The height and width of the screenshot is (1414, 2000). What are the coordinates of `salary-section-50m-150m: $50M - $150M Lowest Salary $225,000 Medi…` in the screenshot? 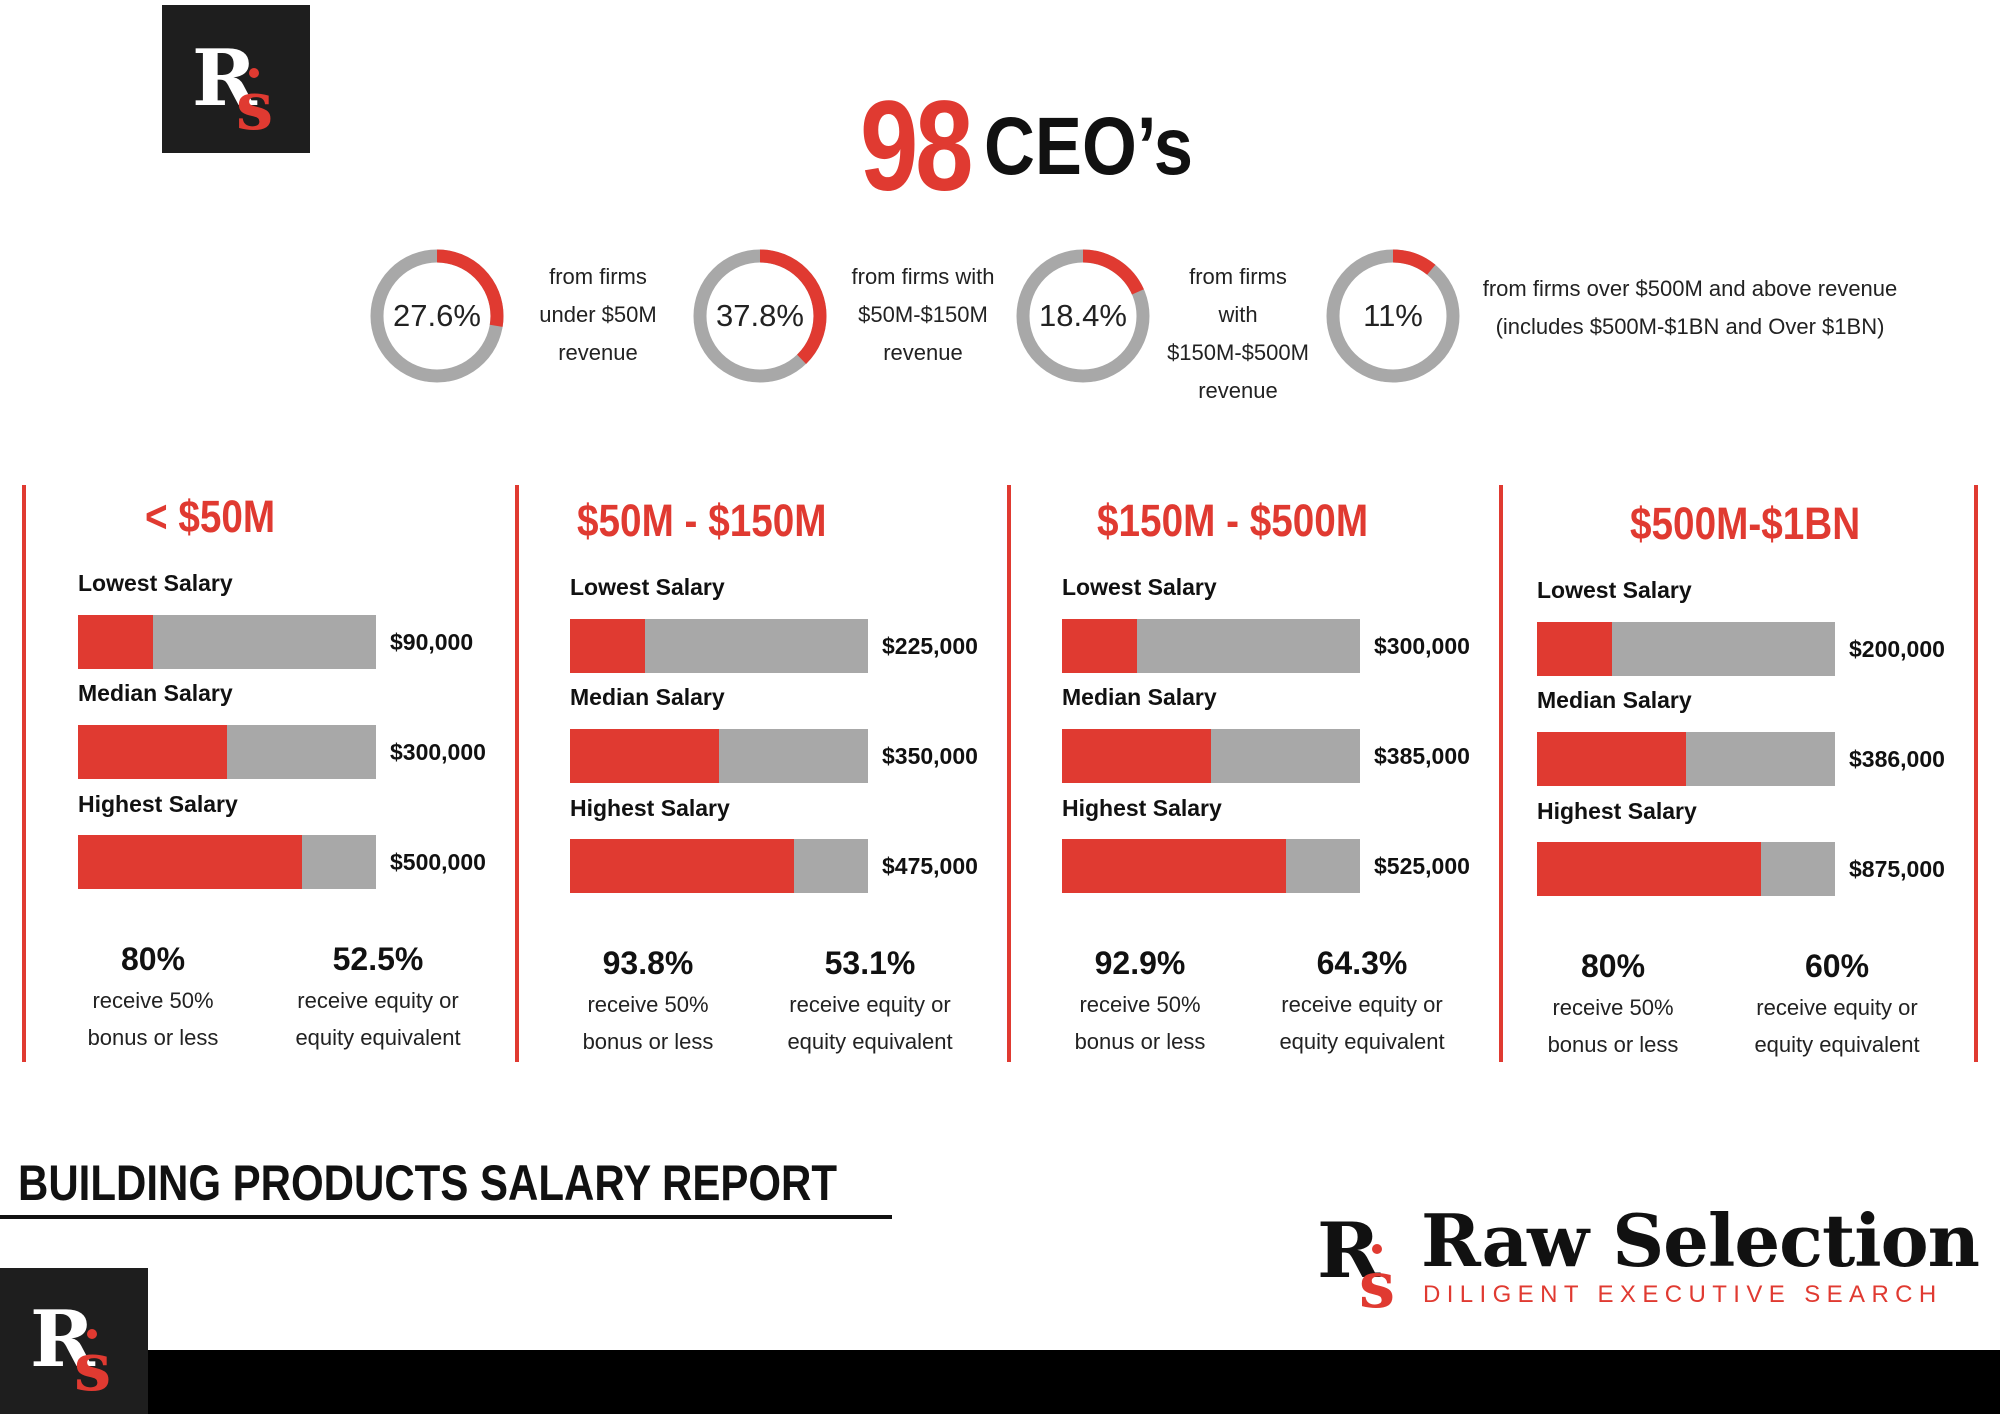 It's located at (790, 783).